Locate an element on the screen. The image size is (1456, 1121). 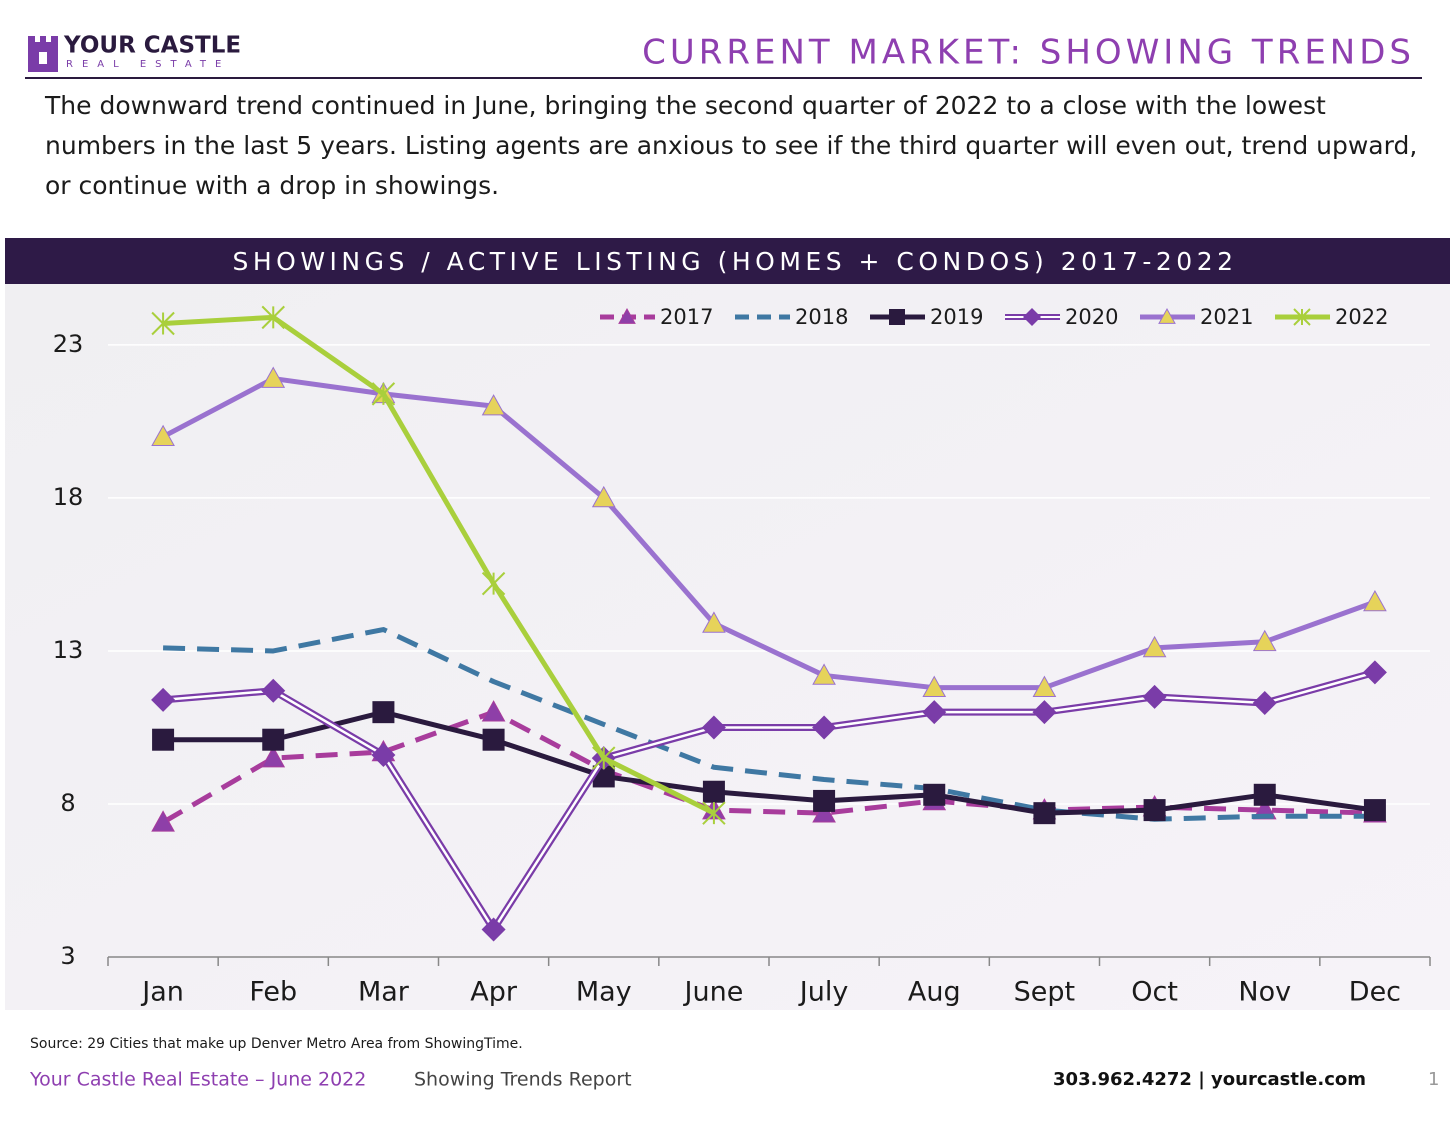
logo-name: YOUR CASTLE is located at coordinates (152, 46).